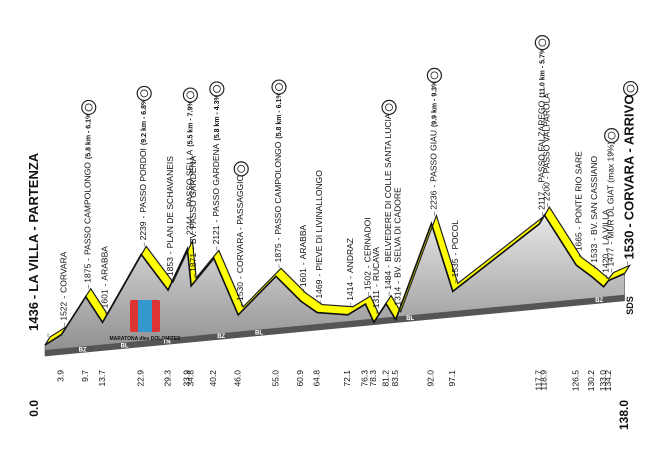 The width and height of the screenshot is (654, 472). Describe the element at coordinates (33, 222) in the screenshot. I see `place-name: LA VILLA - PARTENZA` at that location.